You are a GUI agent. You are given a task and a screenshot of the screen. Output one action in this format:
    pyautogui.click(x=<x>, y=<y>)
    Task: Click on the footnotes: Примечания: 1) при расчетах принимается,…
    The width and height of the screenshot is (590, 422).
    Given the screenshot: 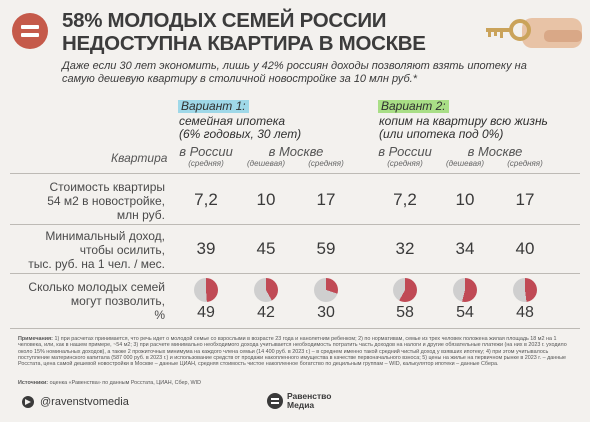 What is the action you would take?
    pyautogui.click(x=297, y=351)
    